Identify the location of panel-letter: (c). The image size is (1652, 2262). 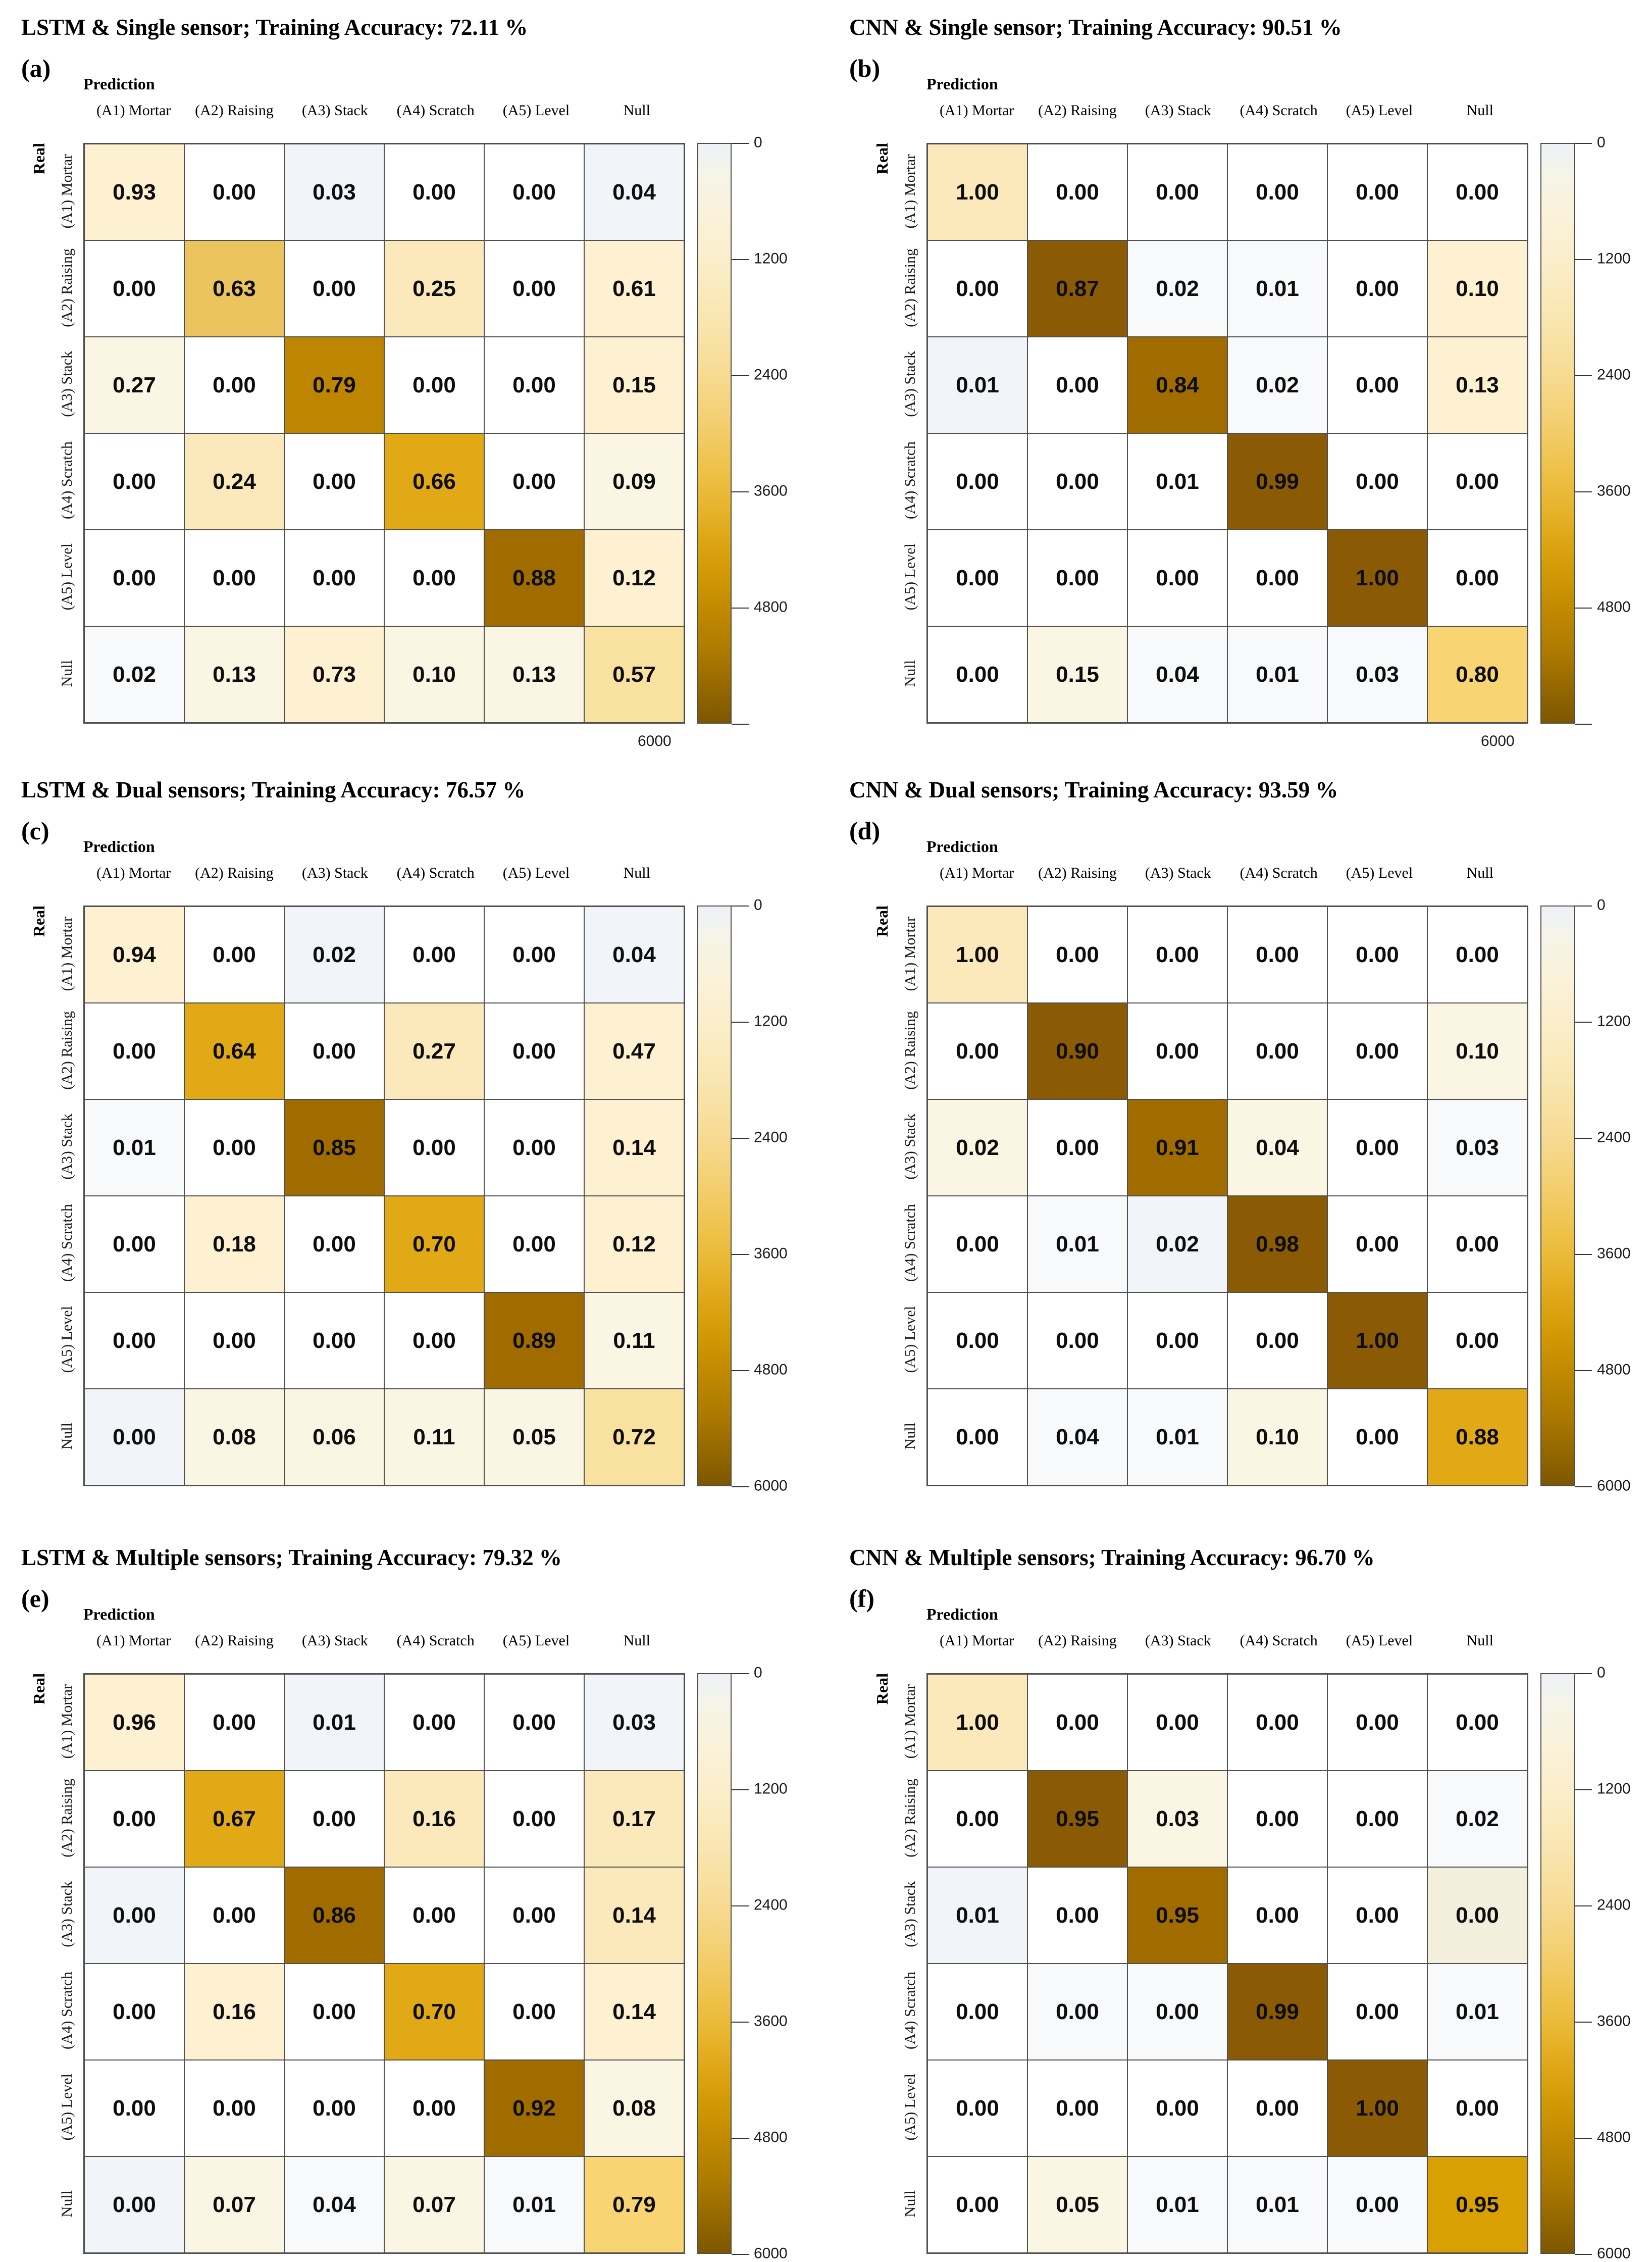
(35, 831).